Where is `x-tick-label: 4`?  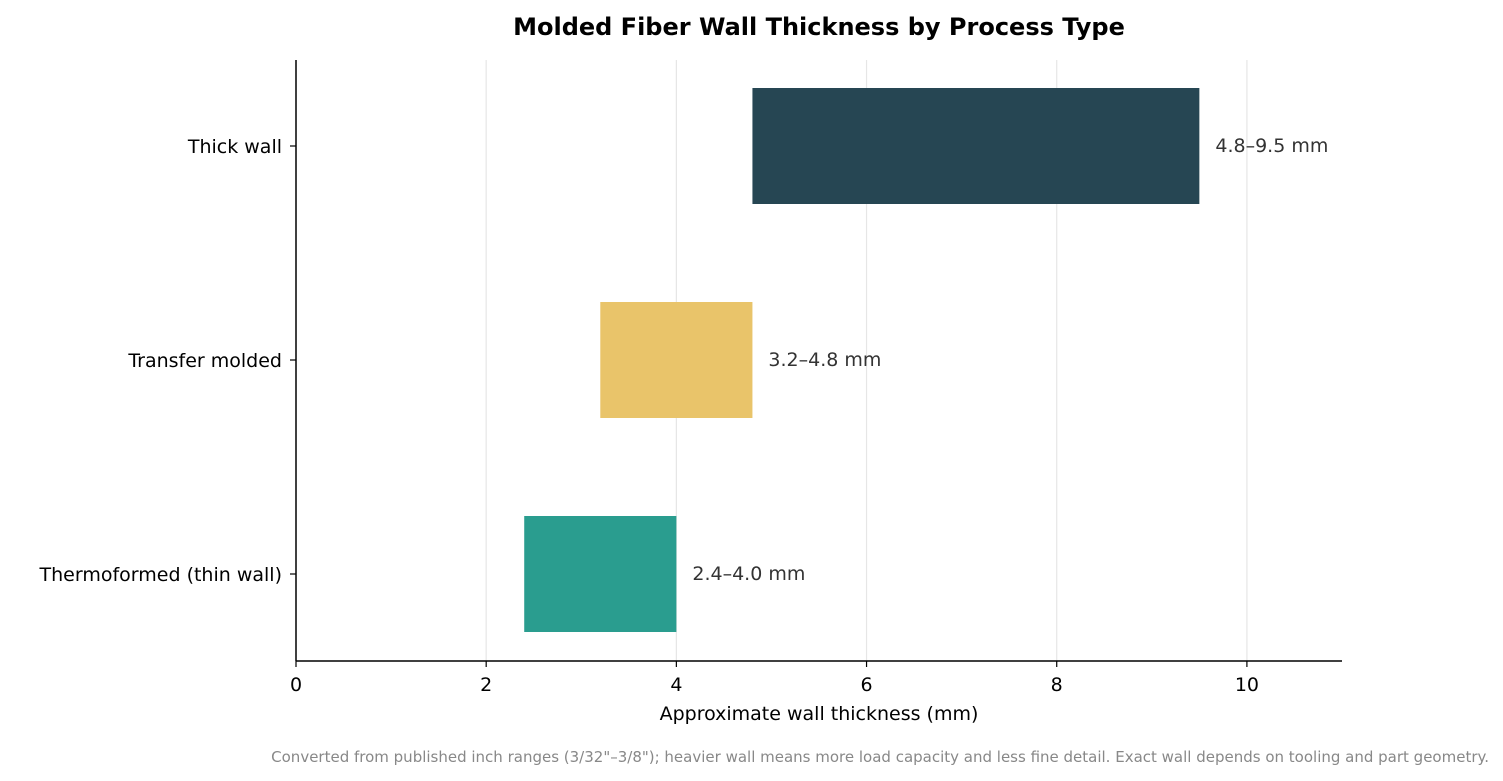
x-tick-label: 4 is located at coordinates (676, 685).